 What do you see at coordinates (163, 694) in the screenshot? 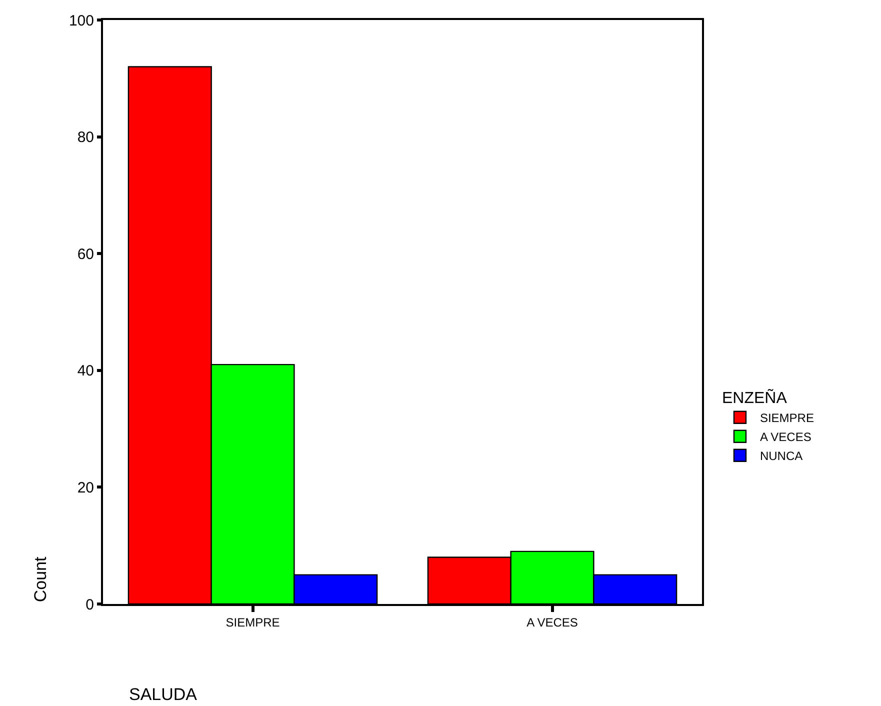
I see `x-axis-title: SALUDA` at bounding box center [163, 694].